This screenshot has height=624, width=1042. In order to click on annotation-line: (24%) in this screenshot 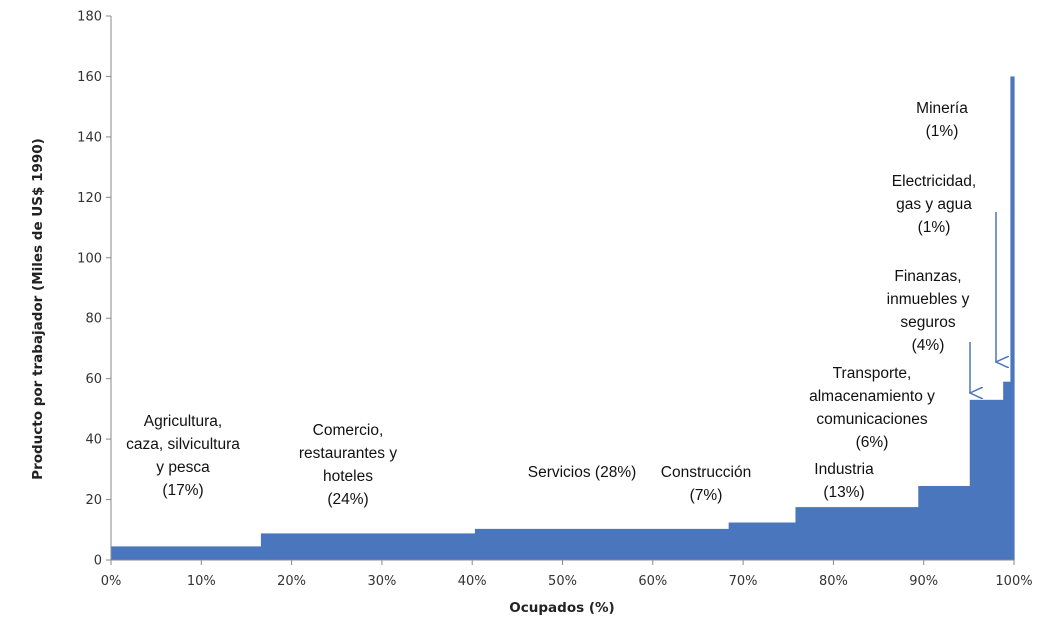, I will do `click(347, 499)`.